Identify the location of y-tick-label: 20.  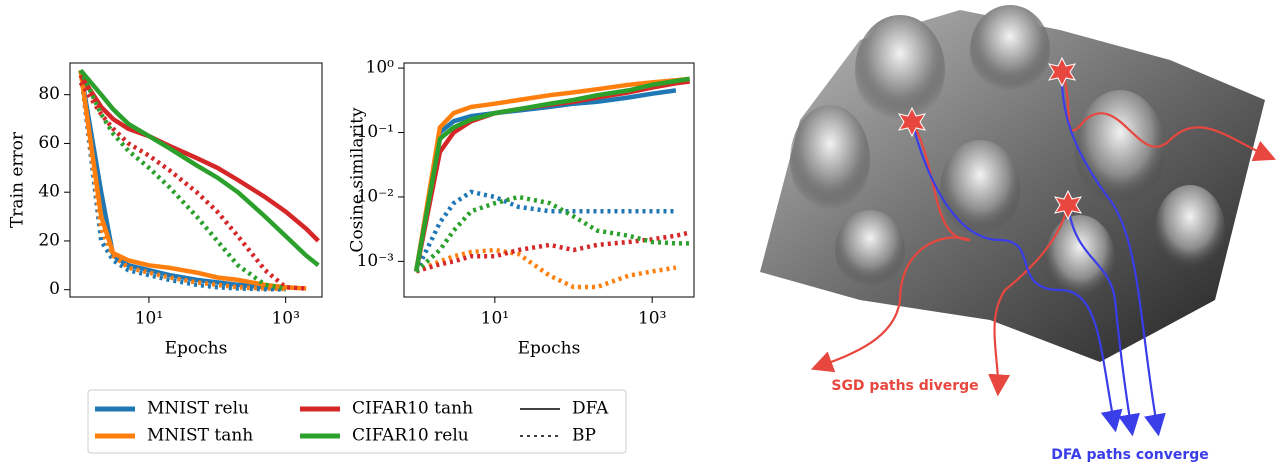
(49, 240).